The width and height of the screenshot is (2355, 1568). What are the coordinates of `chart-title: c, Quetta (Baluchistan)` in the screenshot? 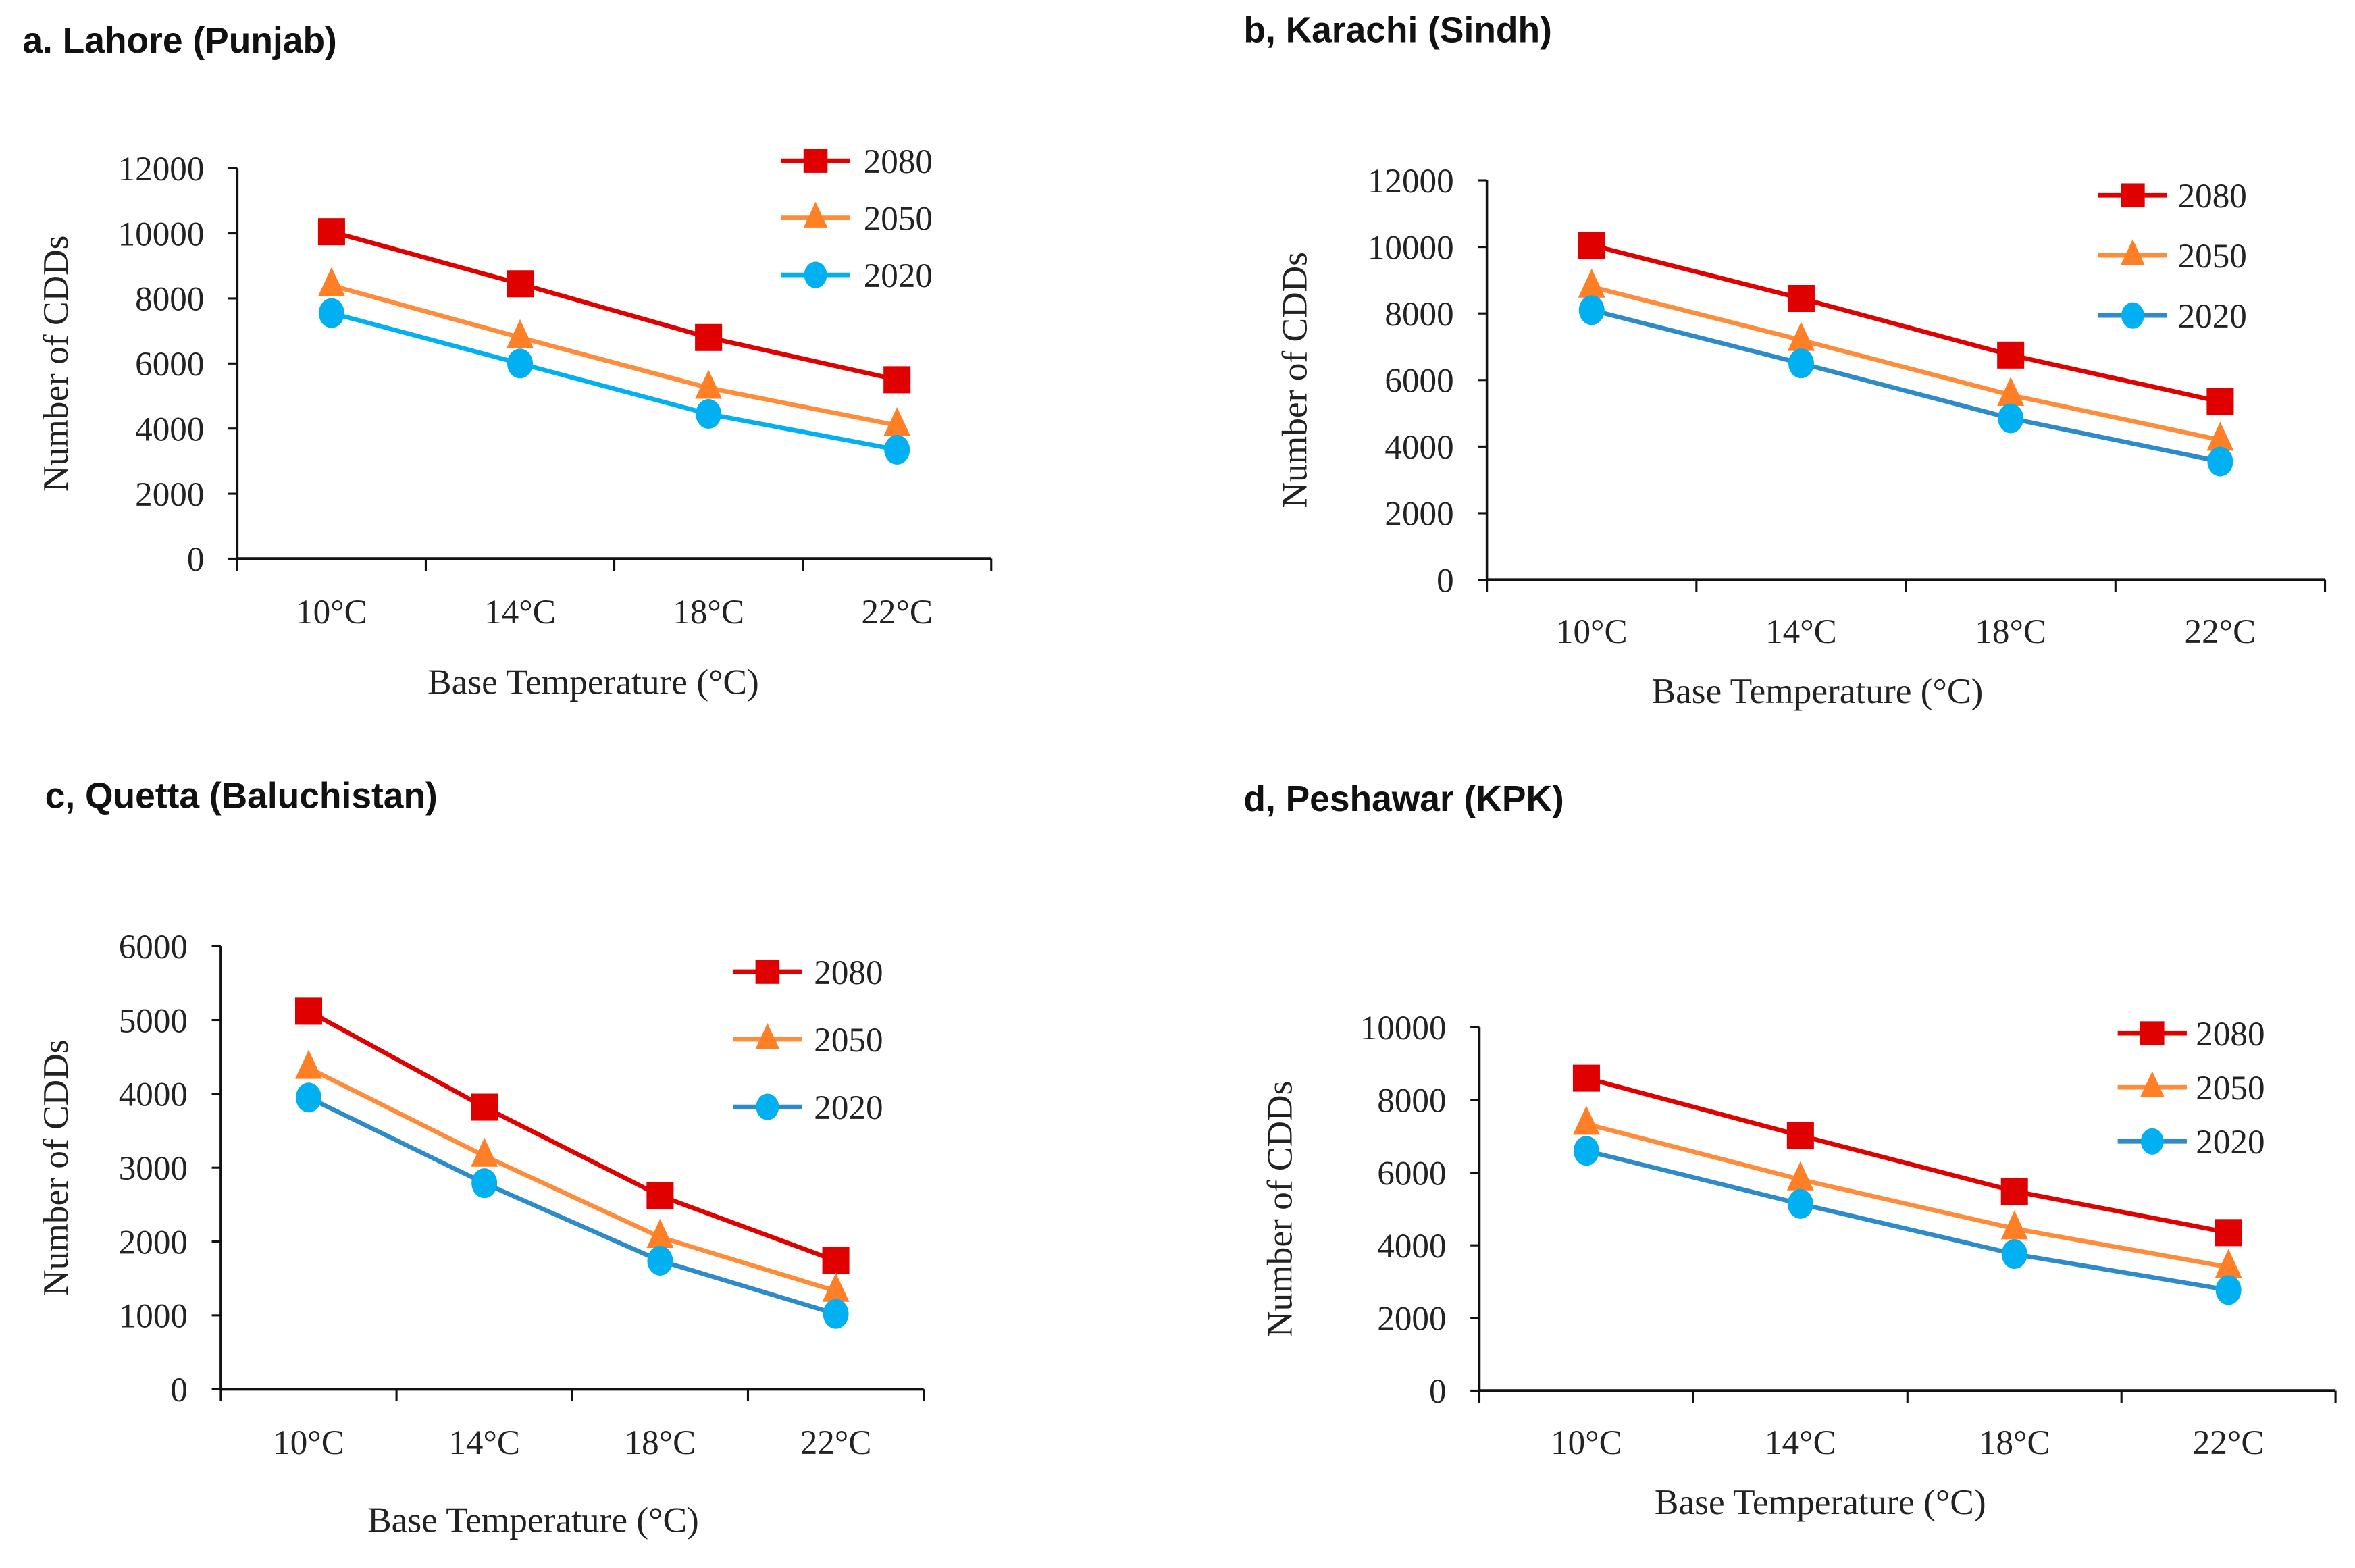 It's located at (241, 796).